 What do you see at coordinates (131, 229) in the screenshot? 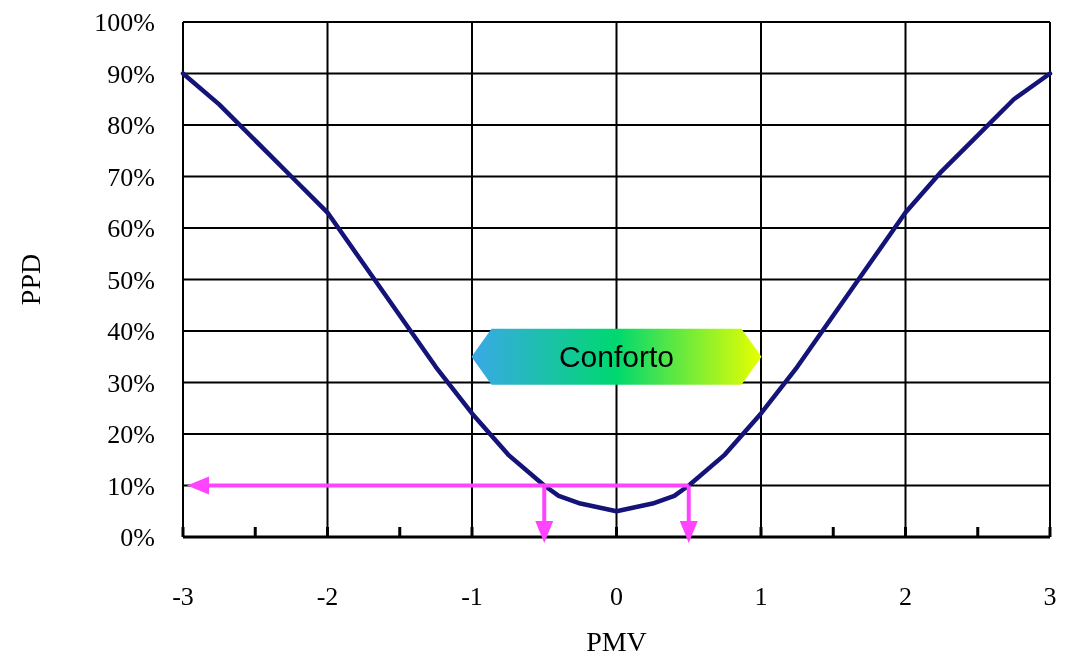
I see `y-tick-label: 60%` at bounding box center [131, 229].